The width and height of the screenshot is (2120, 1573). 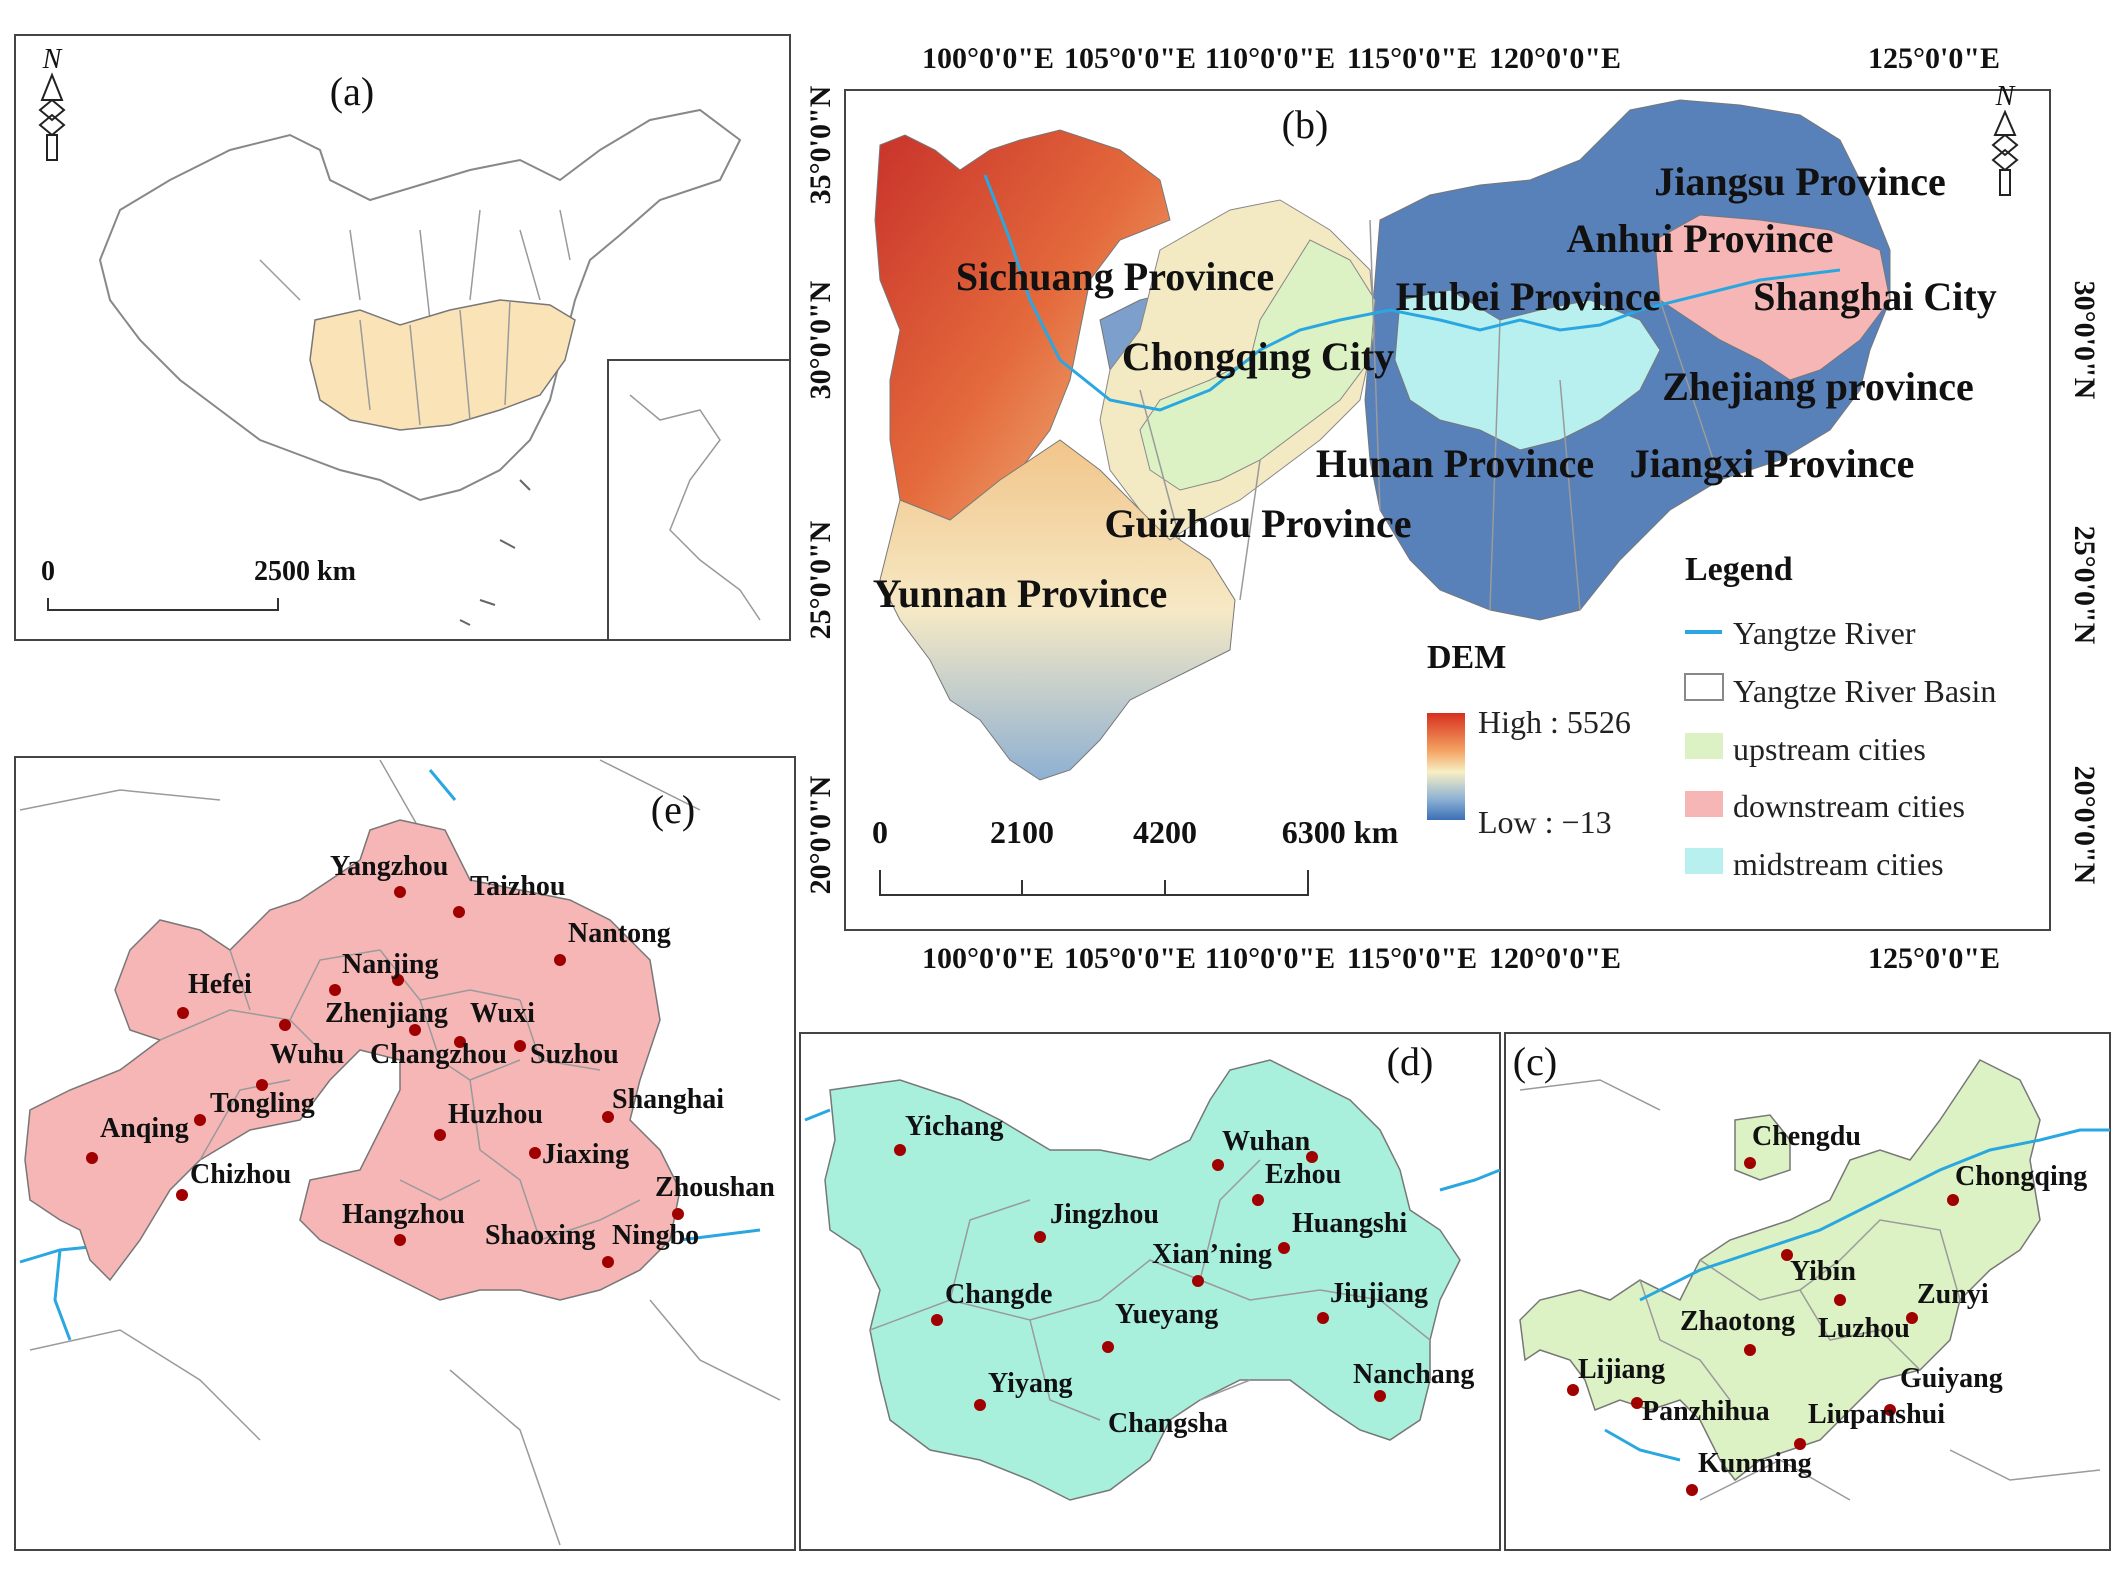 What do you see at coordinates (820, 489) in the screenshot?
I see `left-ticks: 35°0'0"N 30°0'0"N 25°0'0"N 20°0'0"N` at bounding box center [820, 489].